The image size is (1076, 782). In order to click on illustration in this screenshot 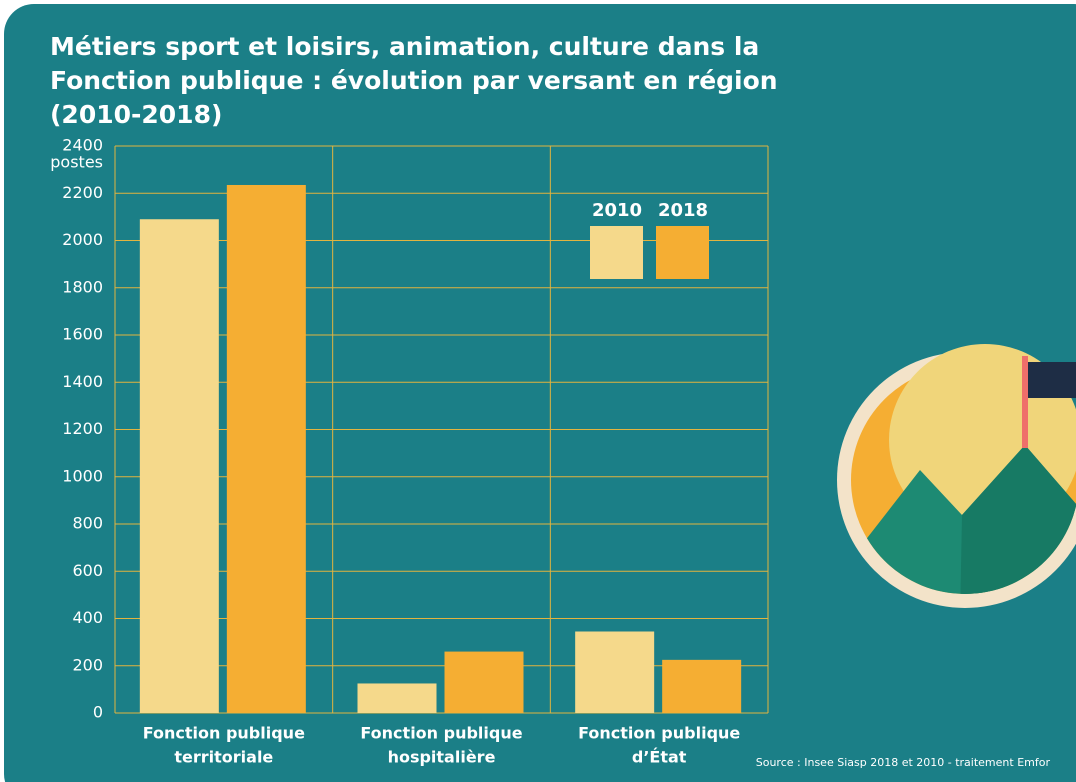, I will do `click(956, 476)`.